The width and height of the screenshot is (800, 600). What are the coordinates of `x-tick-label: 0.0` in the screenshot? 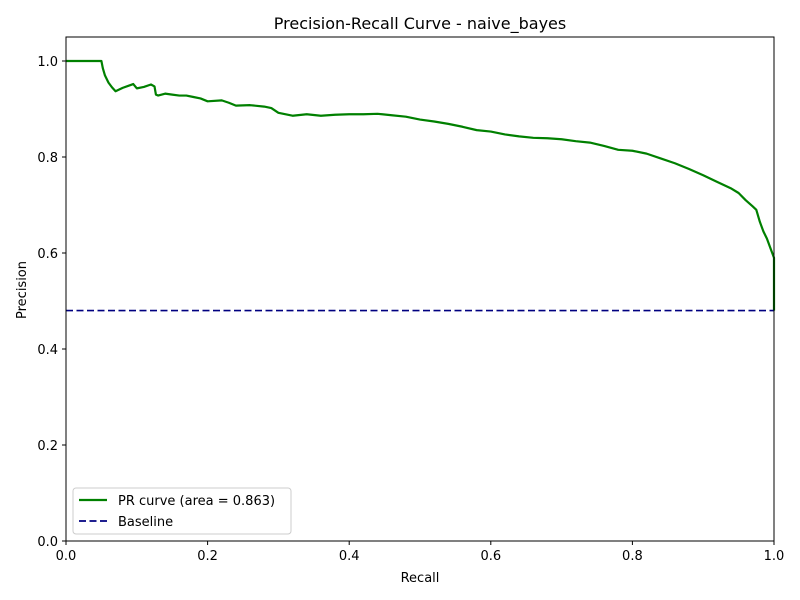 It's located at (66, 556).